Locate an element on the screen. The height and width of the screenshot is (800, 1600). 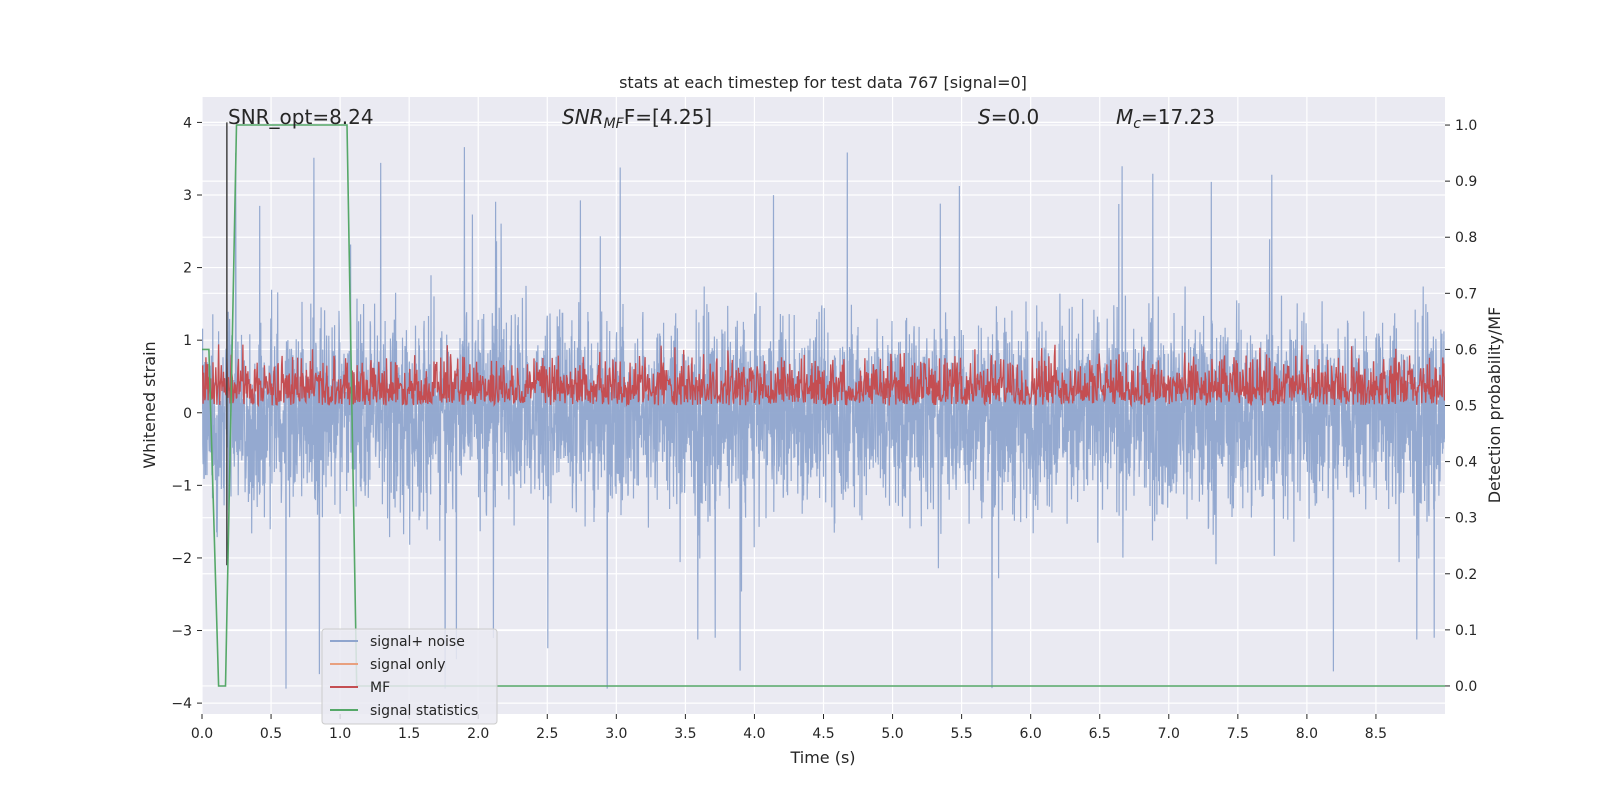
y-right-tick-label: 0.4 is located at coordinates (1466, 463).